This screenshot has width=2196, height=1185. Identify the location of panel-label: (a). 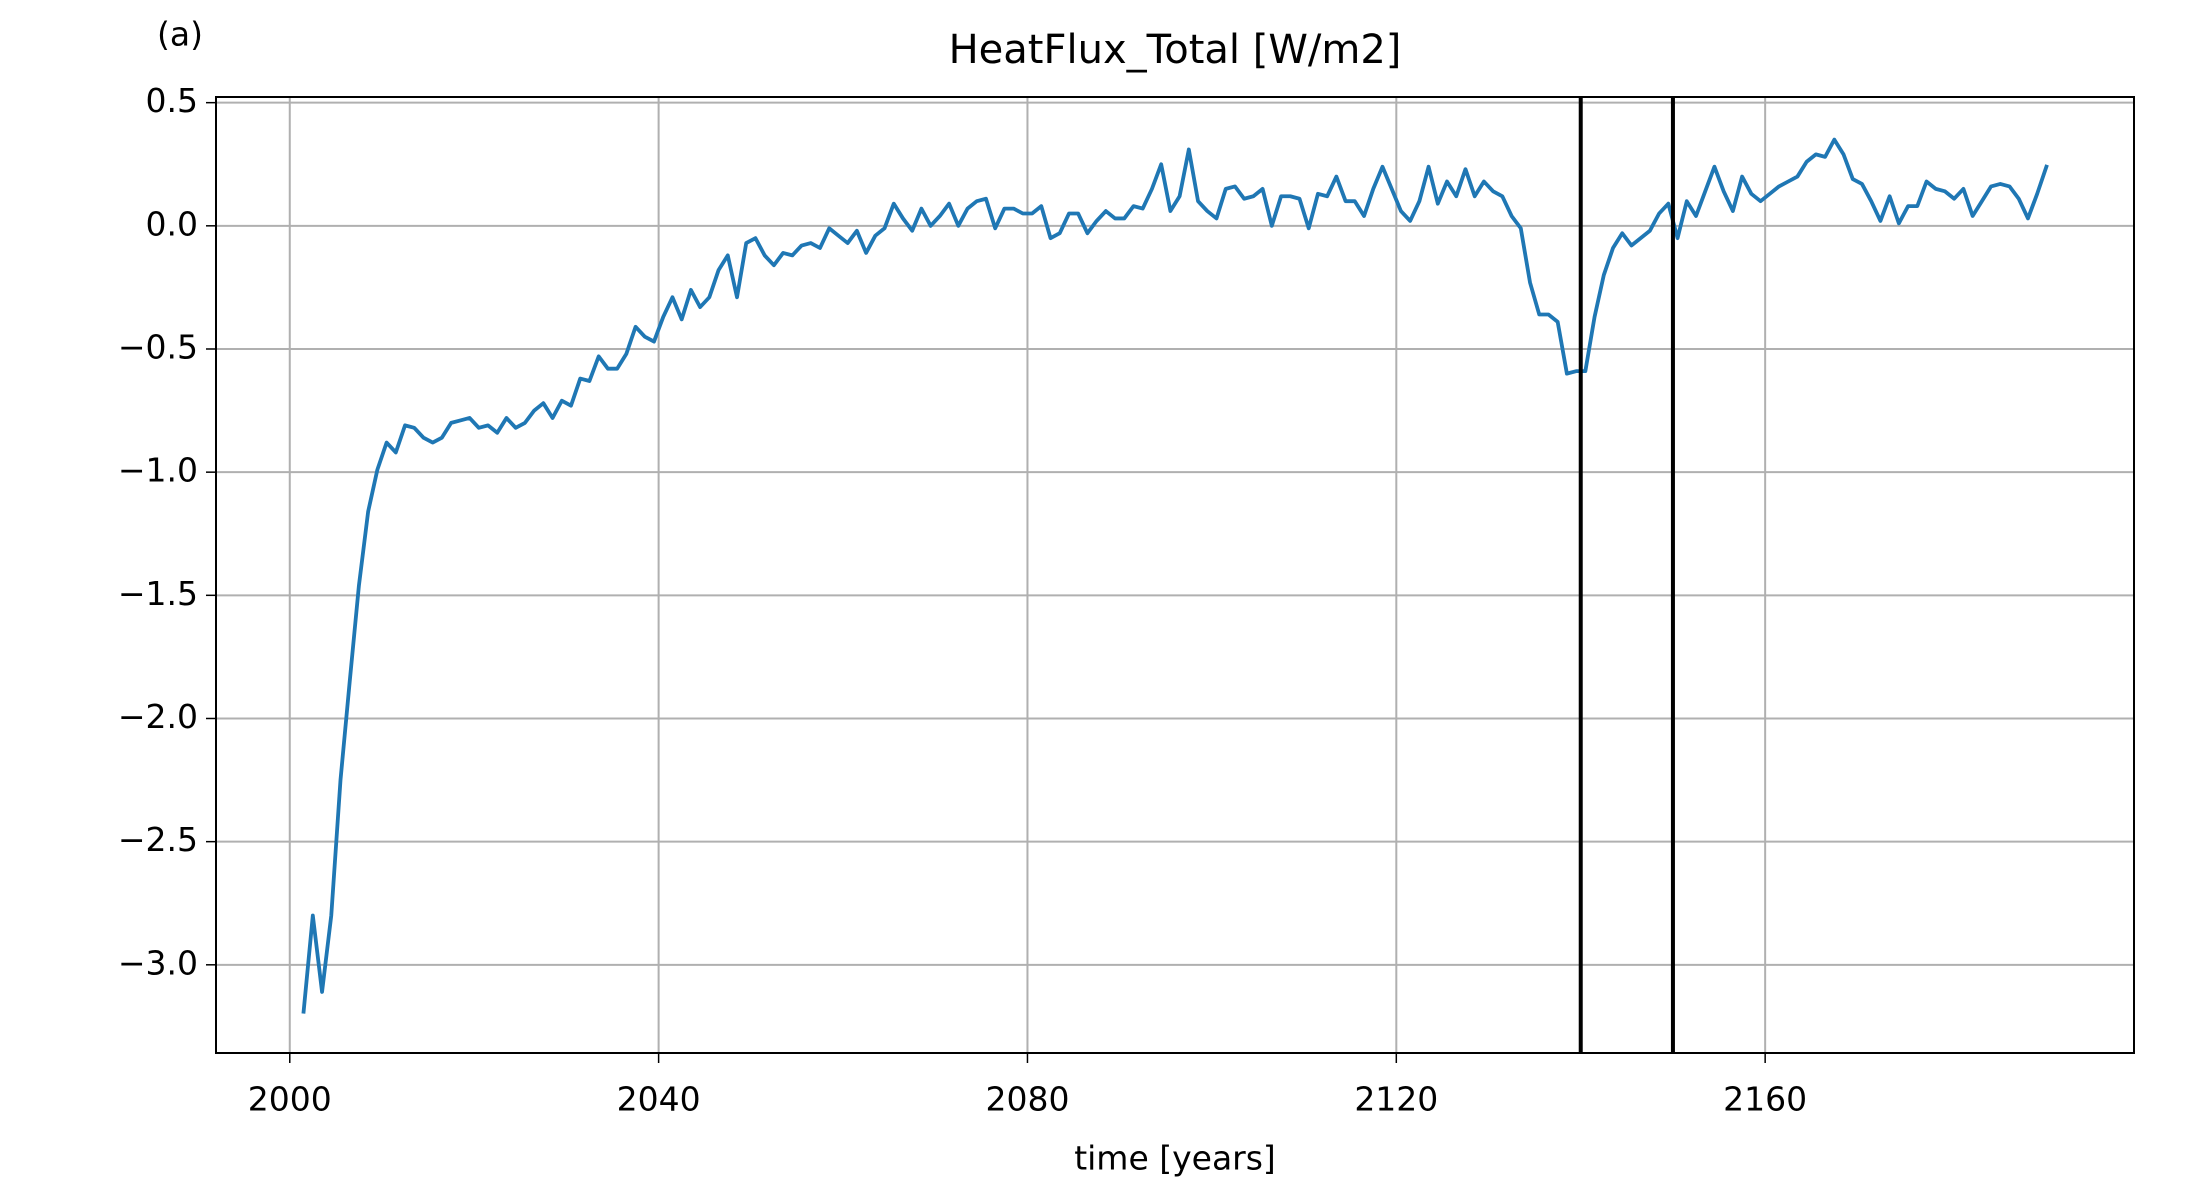
(180, 34).